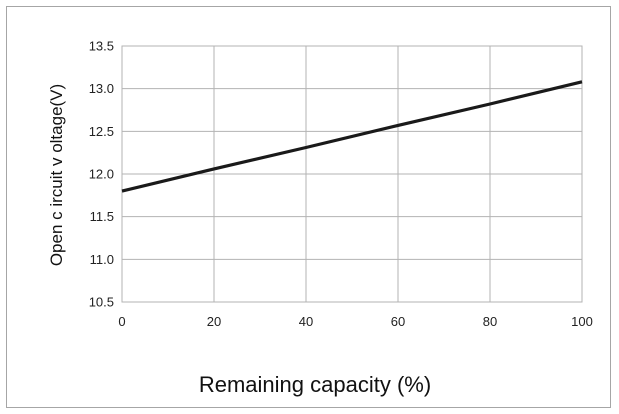 This screenshot has width=619, height=414. Describe the element at coordinates (102, 216) in the screenshot. I see `y-tick-label: 11.5` at that location.